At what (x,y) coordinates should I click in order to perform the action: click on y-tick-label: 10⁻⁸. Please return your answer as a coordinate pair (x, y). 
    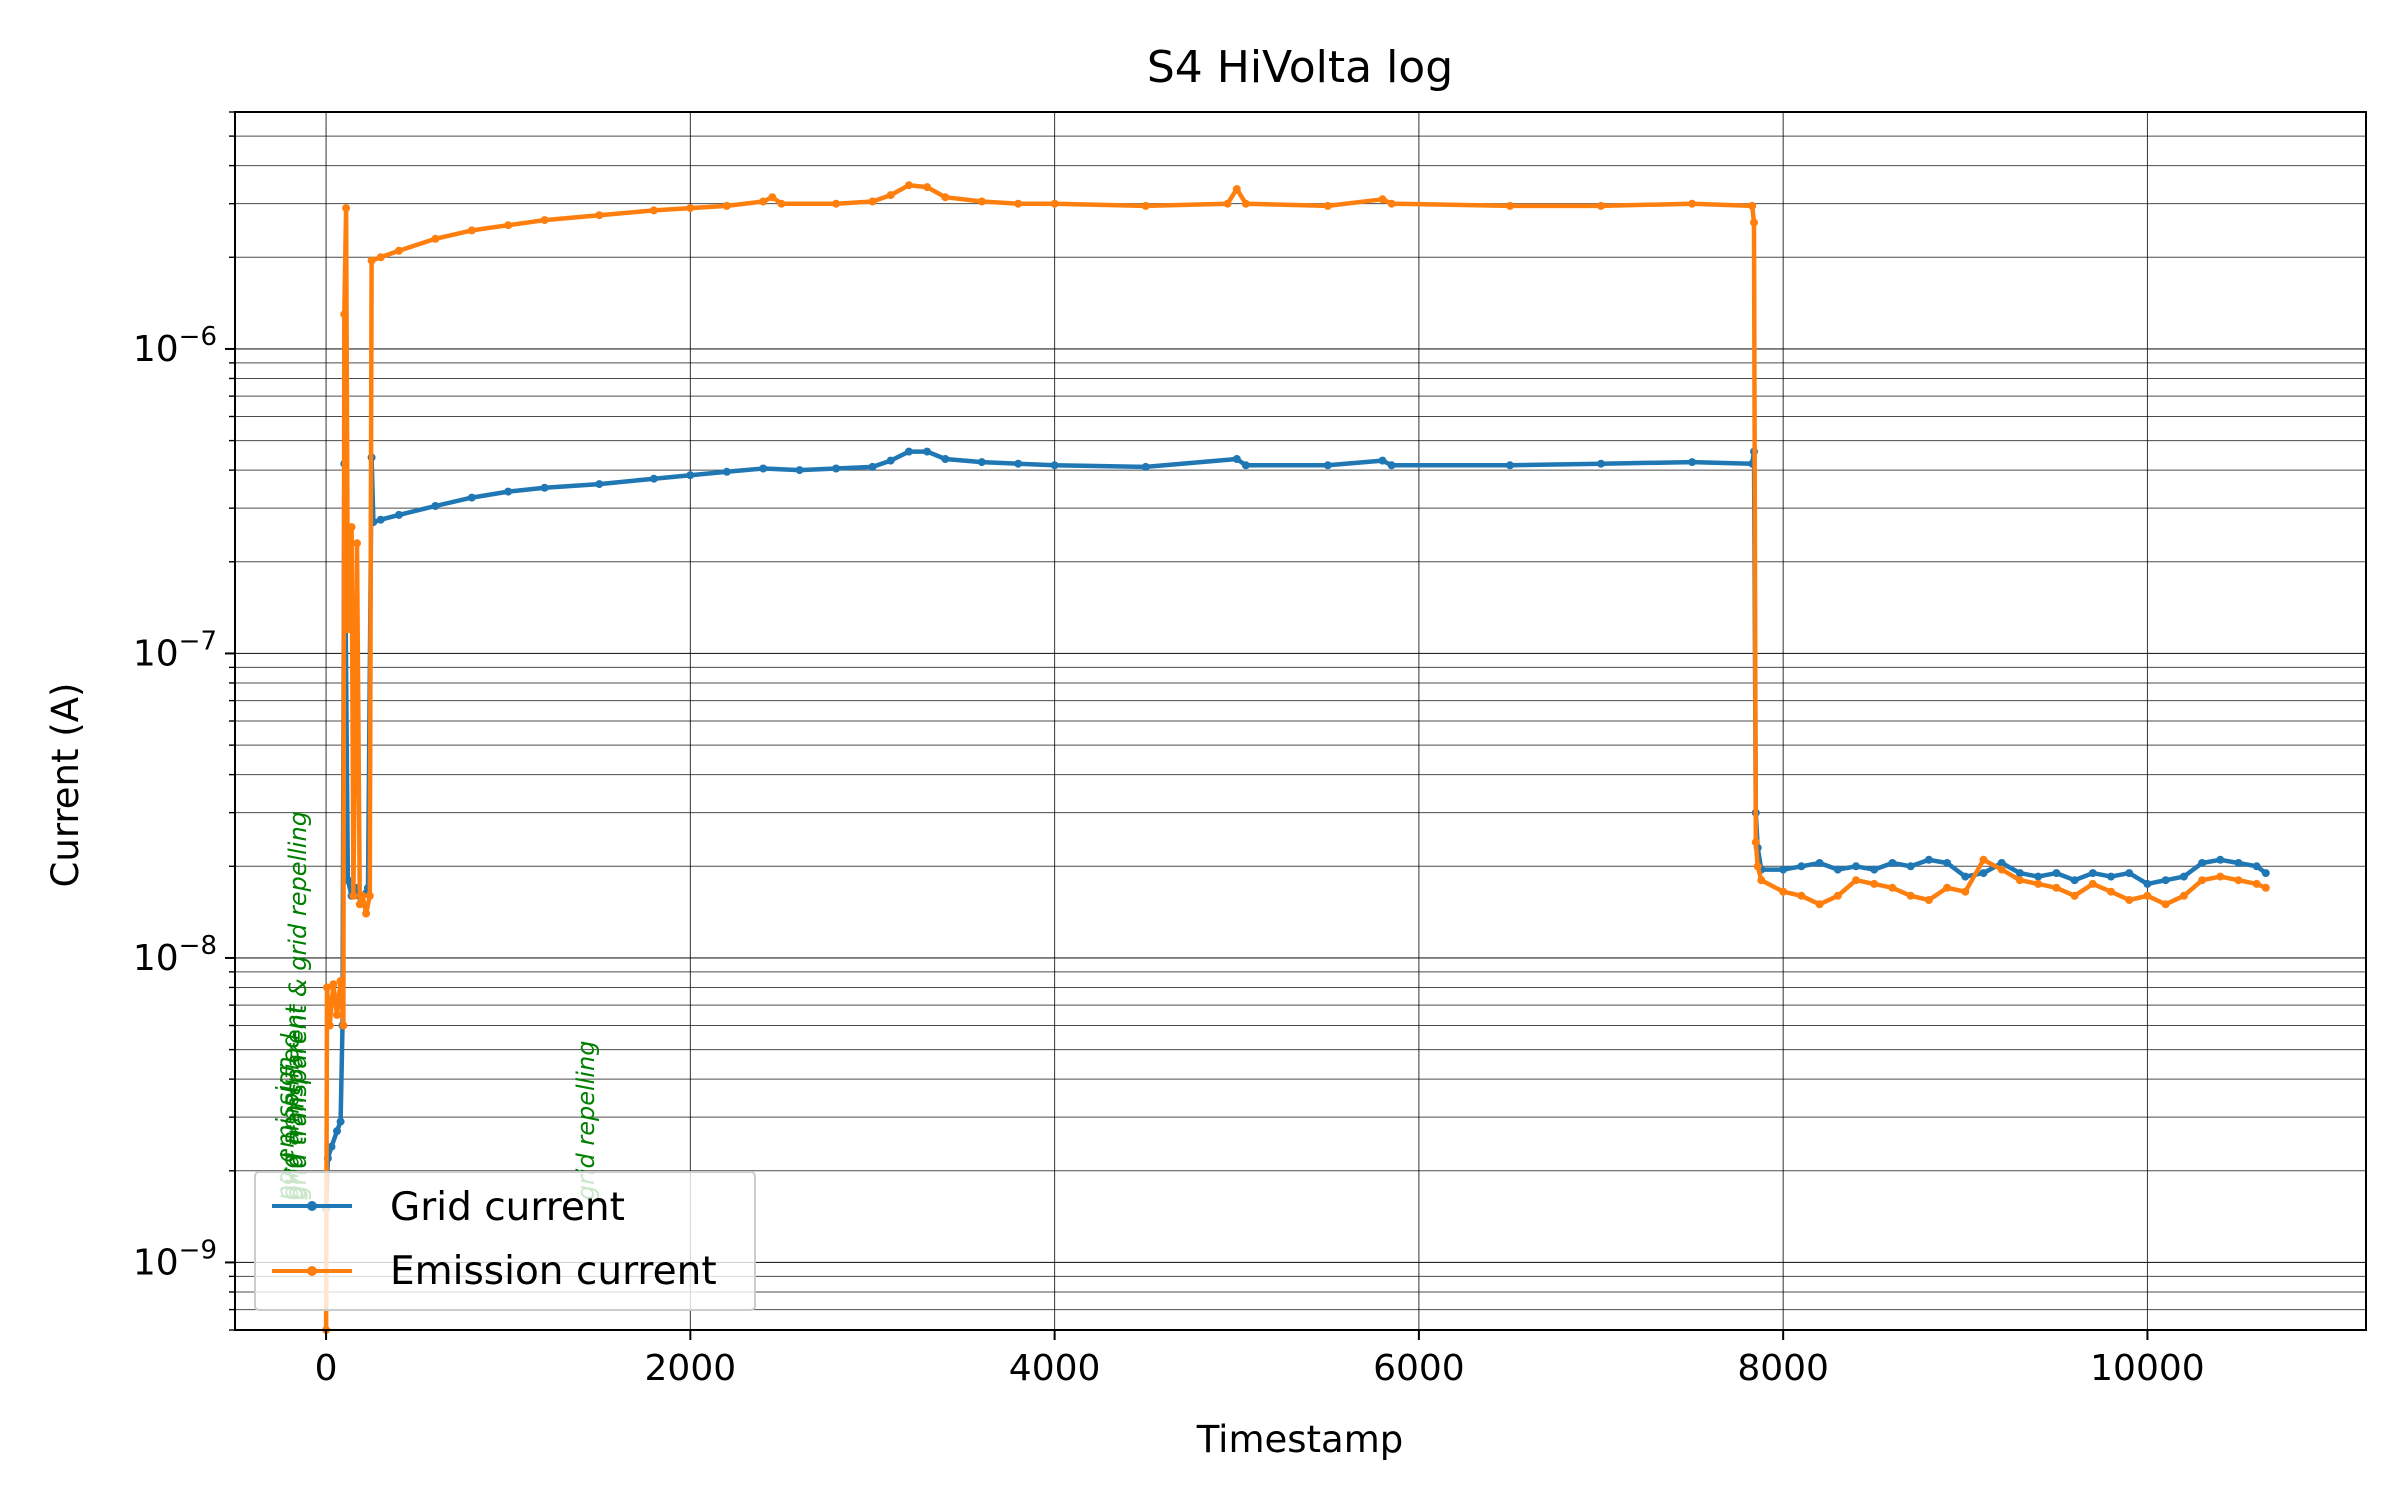
    Looking at the image, I should click on (175, 955).